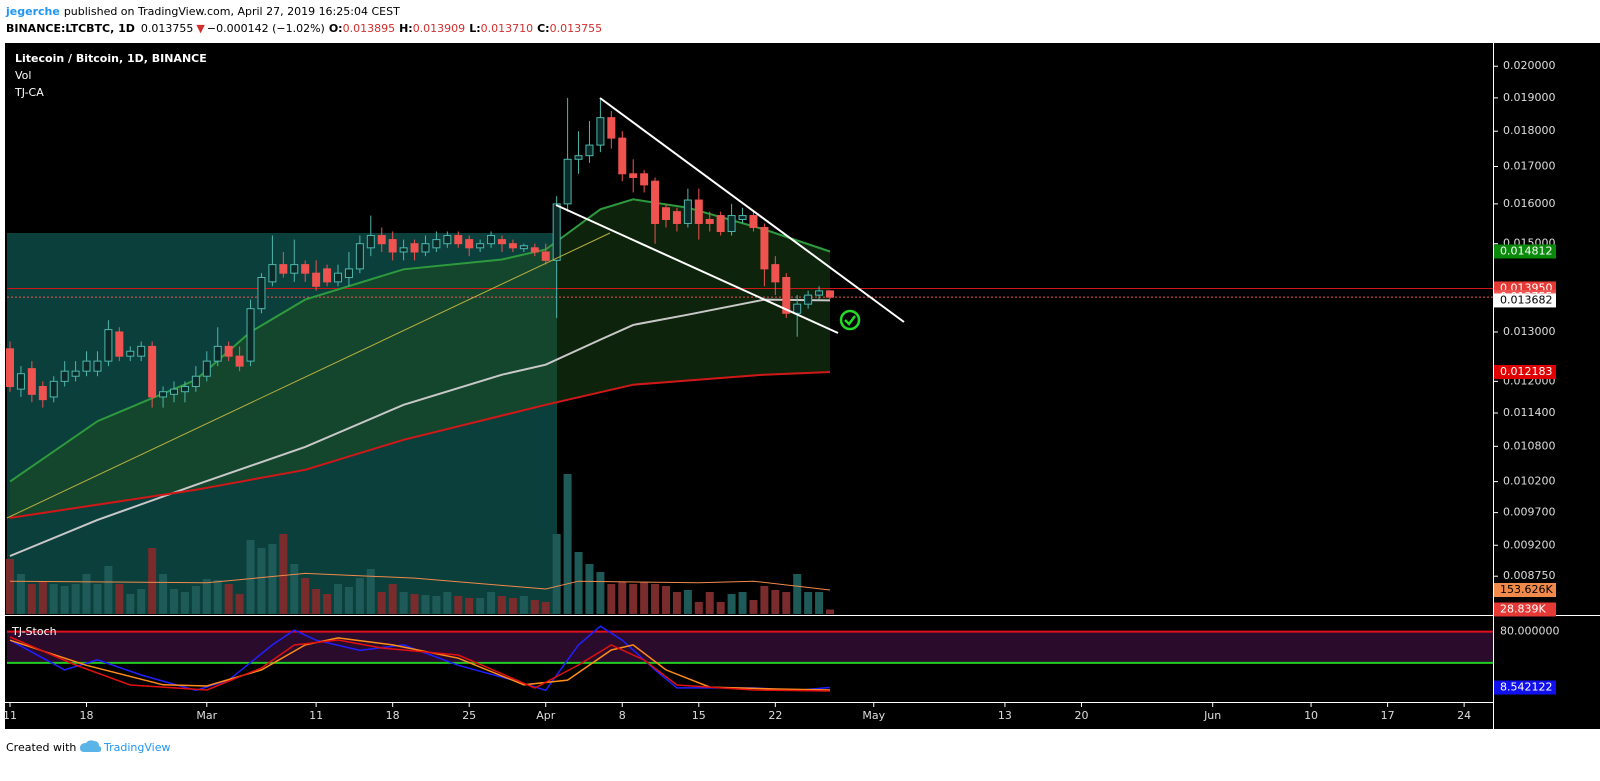 This screenshot has height=781, width=1600. What do you see at coordinates (1005, 715) in the screenshot?
I see `x-tick-label: 13` at bounding box center [1005, 715].